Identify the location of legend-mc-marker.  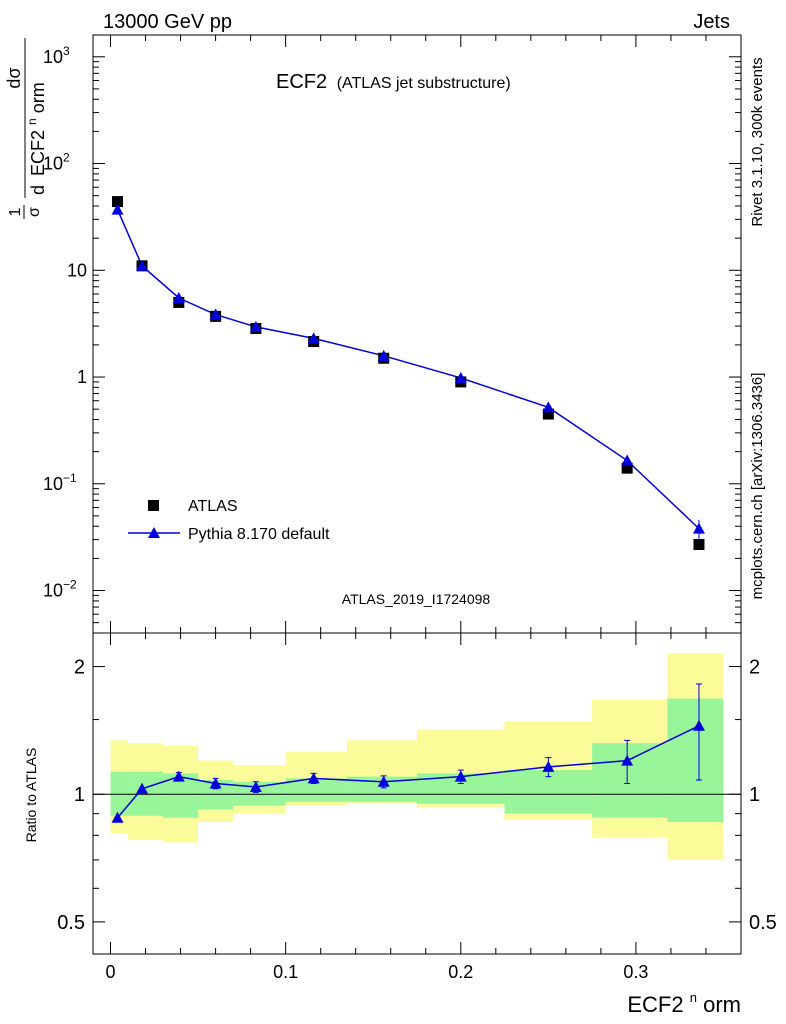
(154, 532).